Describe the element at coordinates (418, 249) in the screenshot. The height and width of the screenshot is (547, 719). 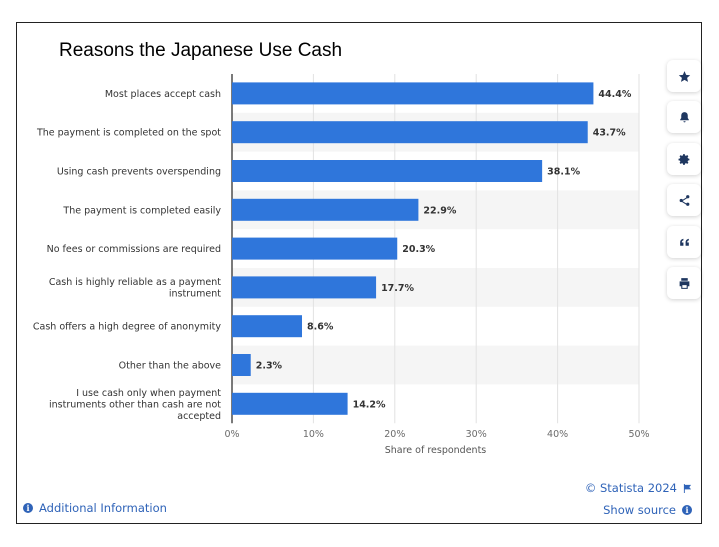
I see `data-label: 20.3%` at that location.